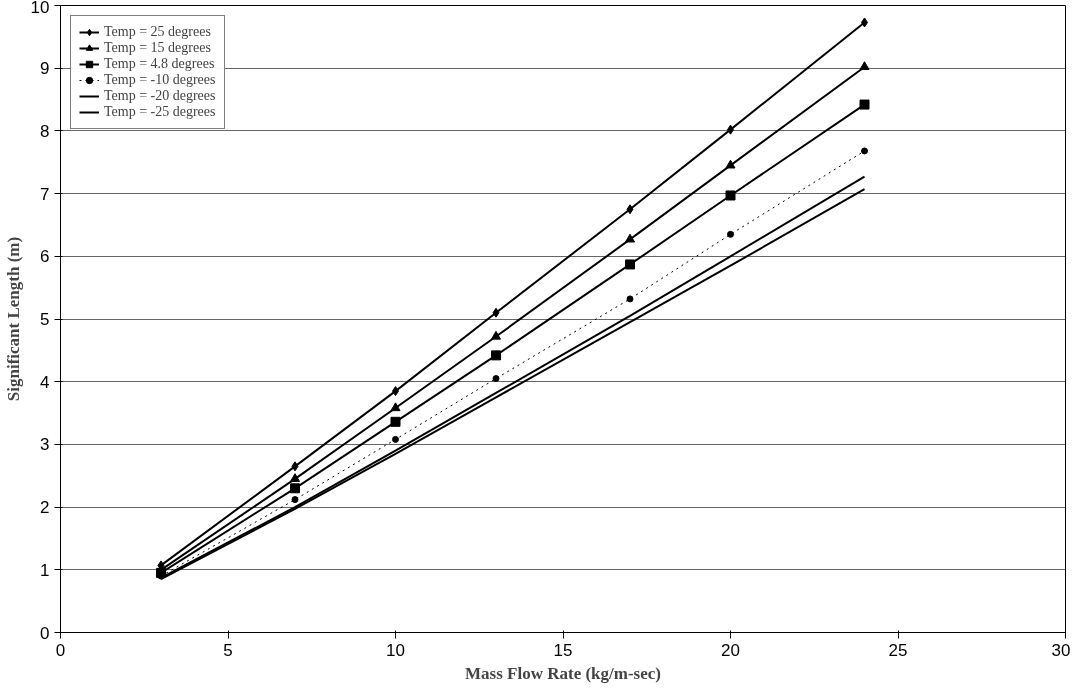  I want to click on legend-label: Temp = 15 degrees, so click(157, 48).